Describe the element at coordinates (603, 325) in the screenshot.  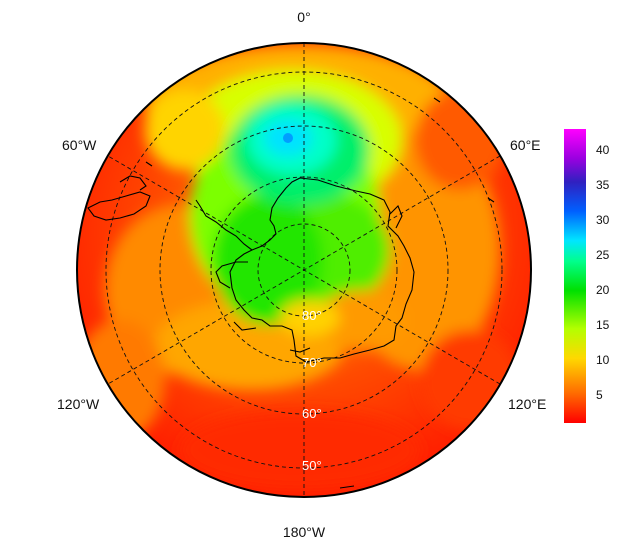
I see `colorbar-tick-label: 15` at that location.